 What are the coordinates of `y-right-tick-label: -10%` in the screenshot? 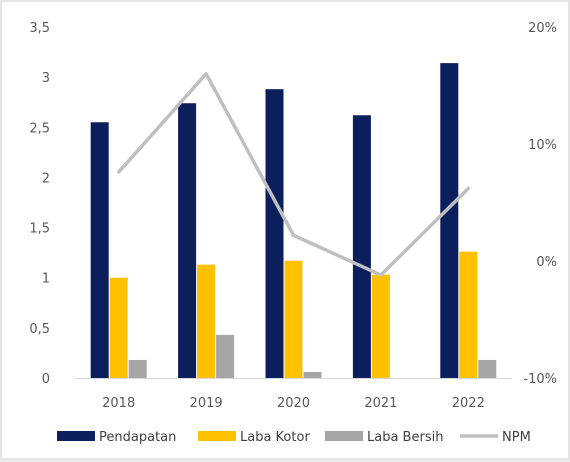 It's located at (540, 379).